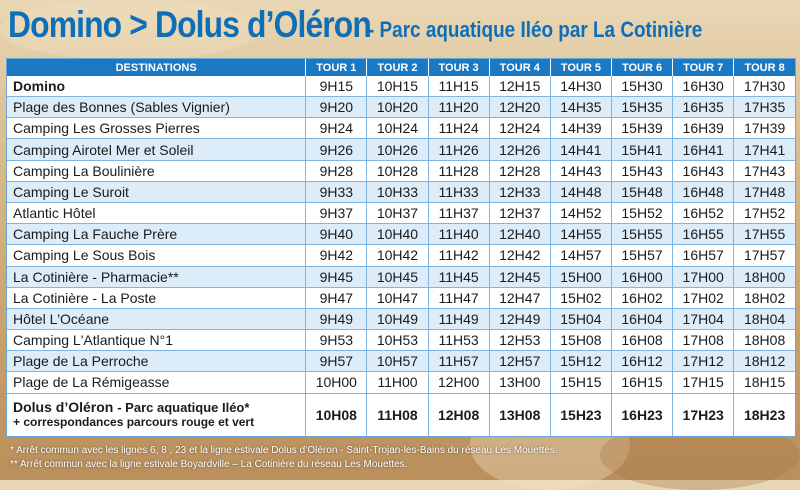 This screenshot has width=800, height=490. Describe the element at coordinates (764, 361) in the screenshot. I see `time-cell: 18H12` at that location.